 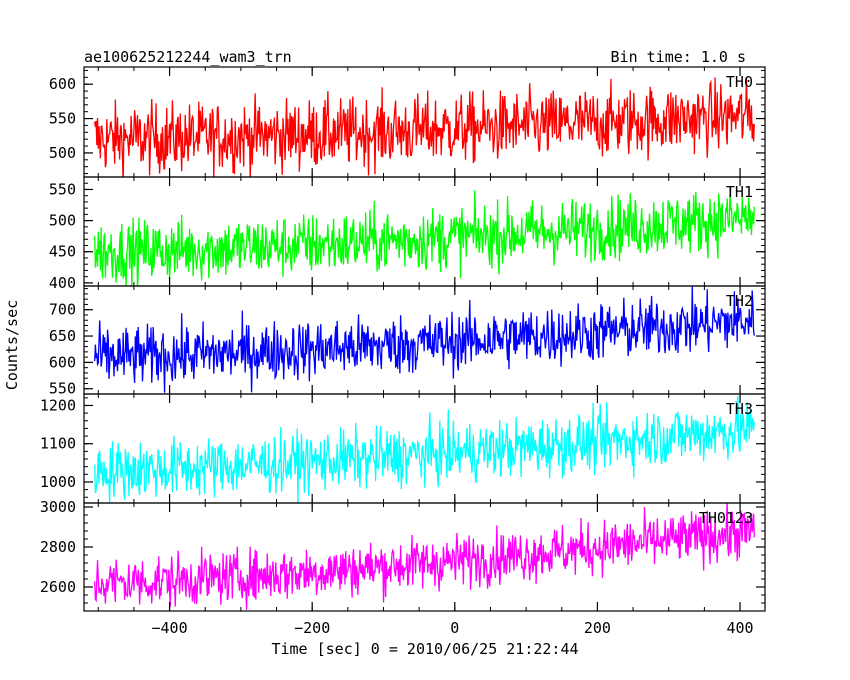 What do you see at coordinates (739, 409) in the screenshot?
I see `series-label-th3: TH3` at bounding box center [739, 409].